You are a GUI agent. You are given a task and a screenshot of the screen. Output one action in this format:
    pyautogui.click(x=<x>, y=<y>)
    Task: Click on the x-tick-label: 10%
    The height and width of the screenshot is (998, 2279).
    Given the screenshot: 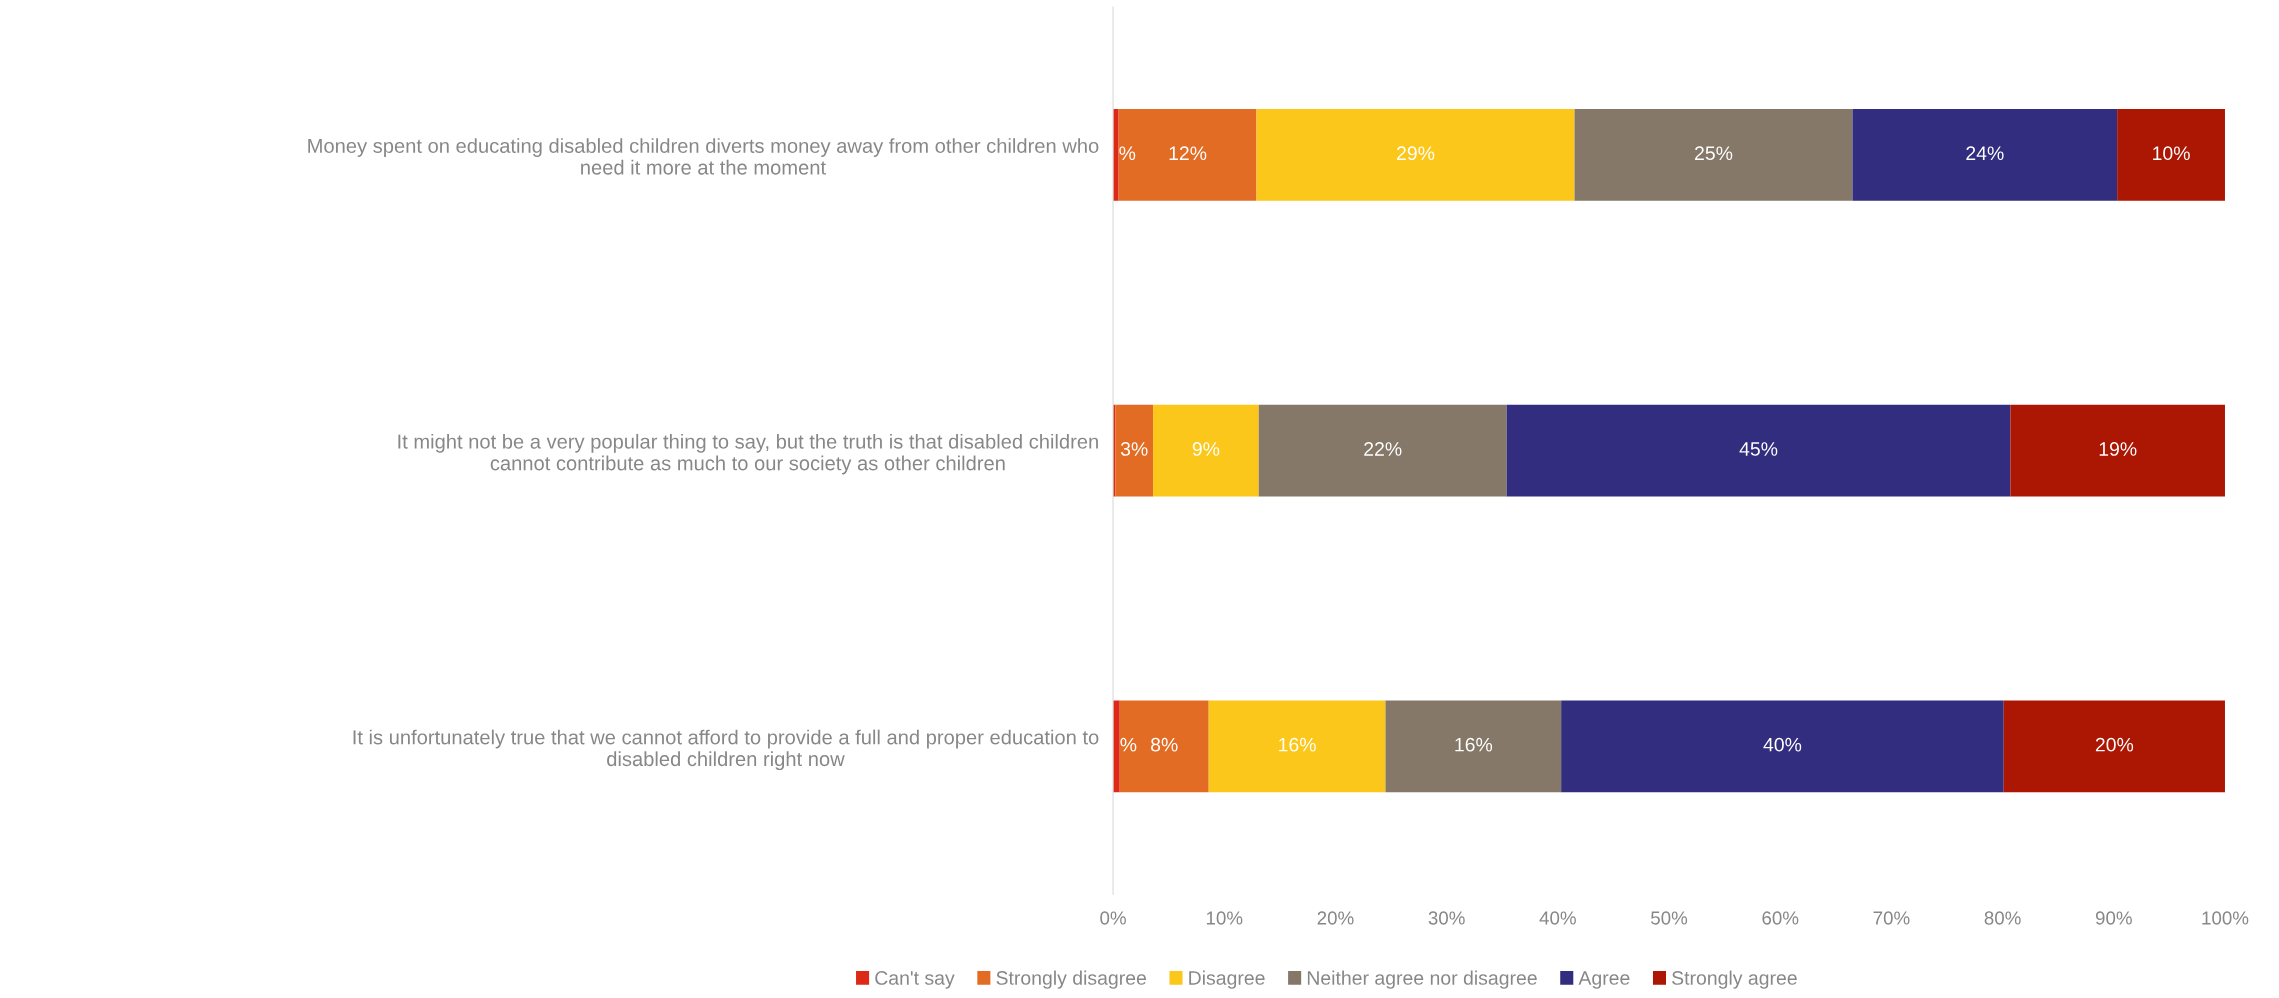 What is the action you would take?
    pyautogui.click(x=1224, y=918)
    